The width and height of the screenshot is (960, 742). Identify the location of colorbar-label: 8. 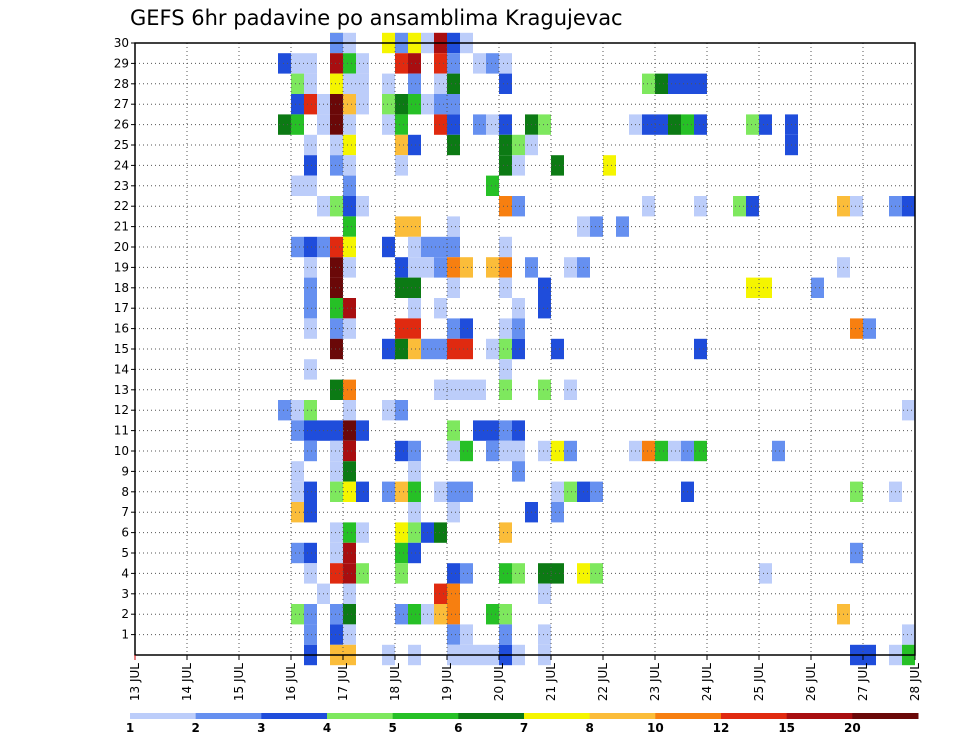
(589, 728).